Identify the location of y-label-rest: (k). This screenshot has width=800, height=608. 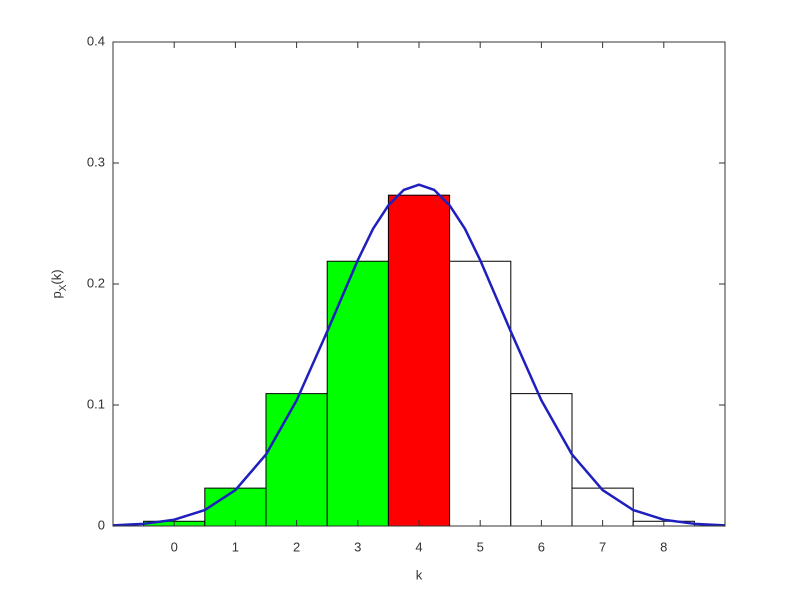
(56, 276).